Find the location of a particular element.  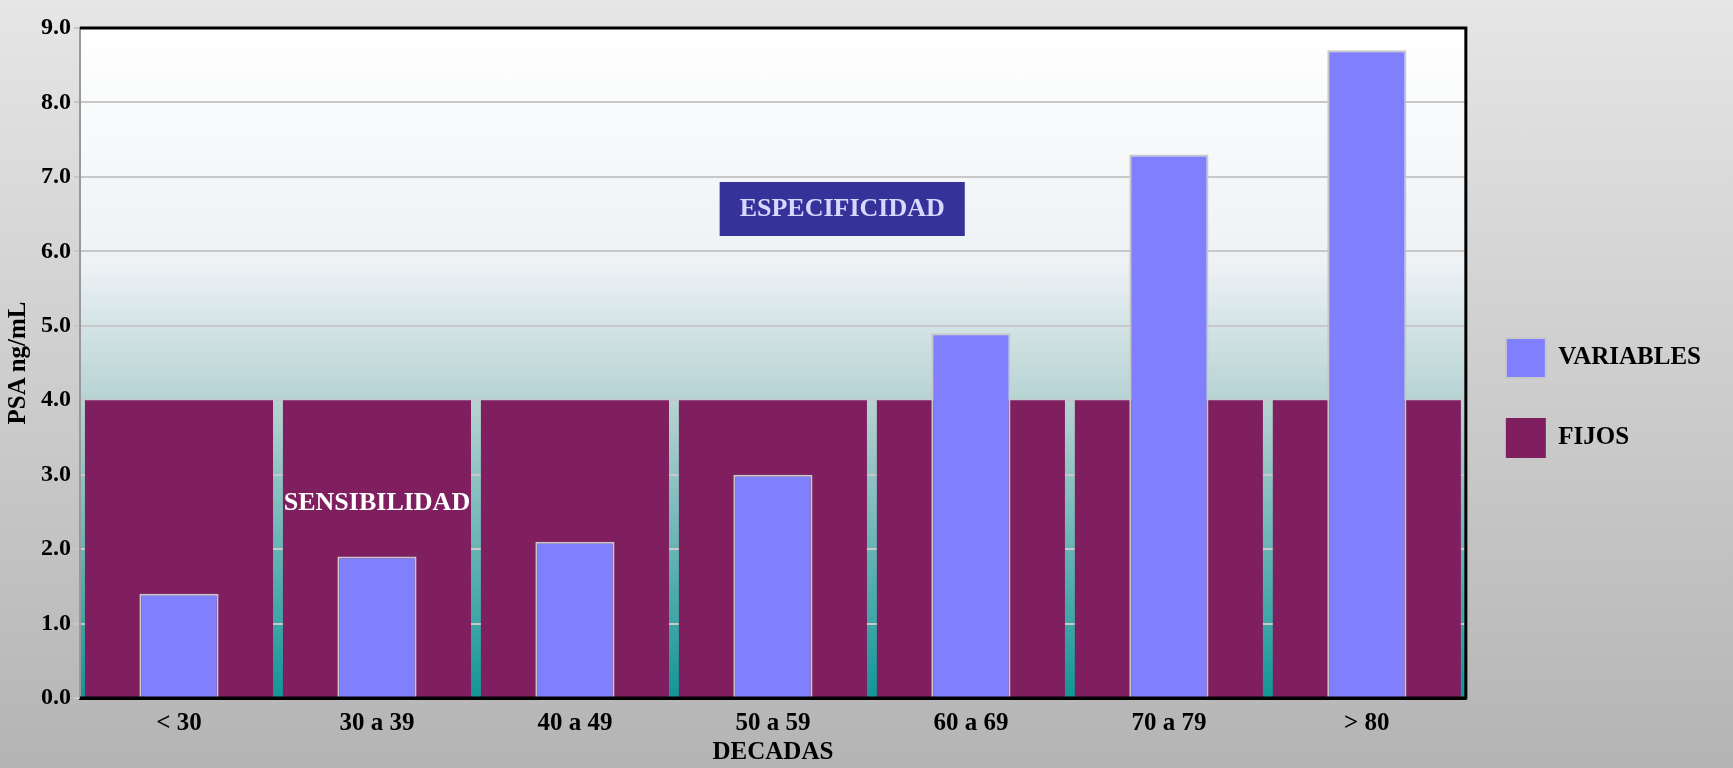

y-tick-label: 3.0 is located at coordinates (56, 472).